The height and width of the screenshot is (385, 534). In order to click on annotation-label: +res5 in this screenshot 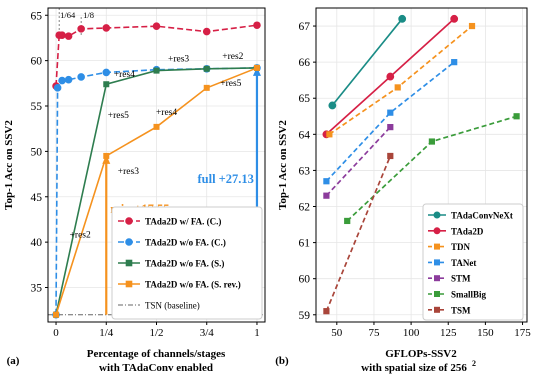, I will do `click(118, 116)`.